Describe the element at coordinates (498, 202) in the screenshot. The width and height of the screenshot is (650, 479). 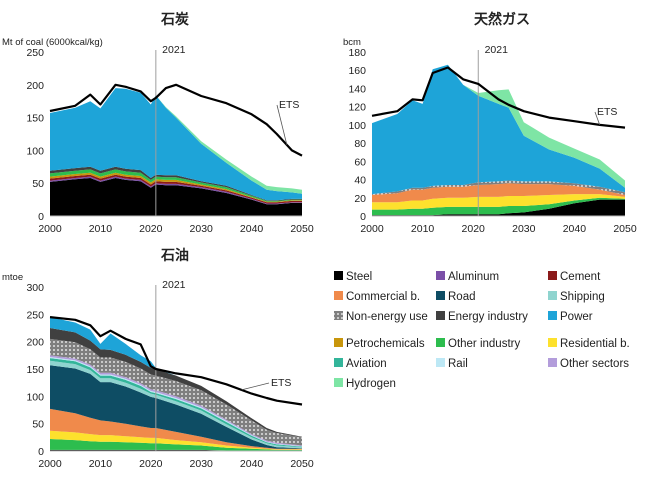
I see `area-gas-residential` at that location.